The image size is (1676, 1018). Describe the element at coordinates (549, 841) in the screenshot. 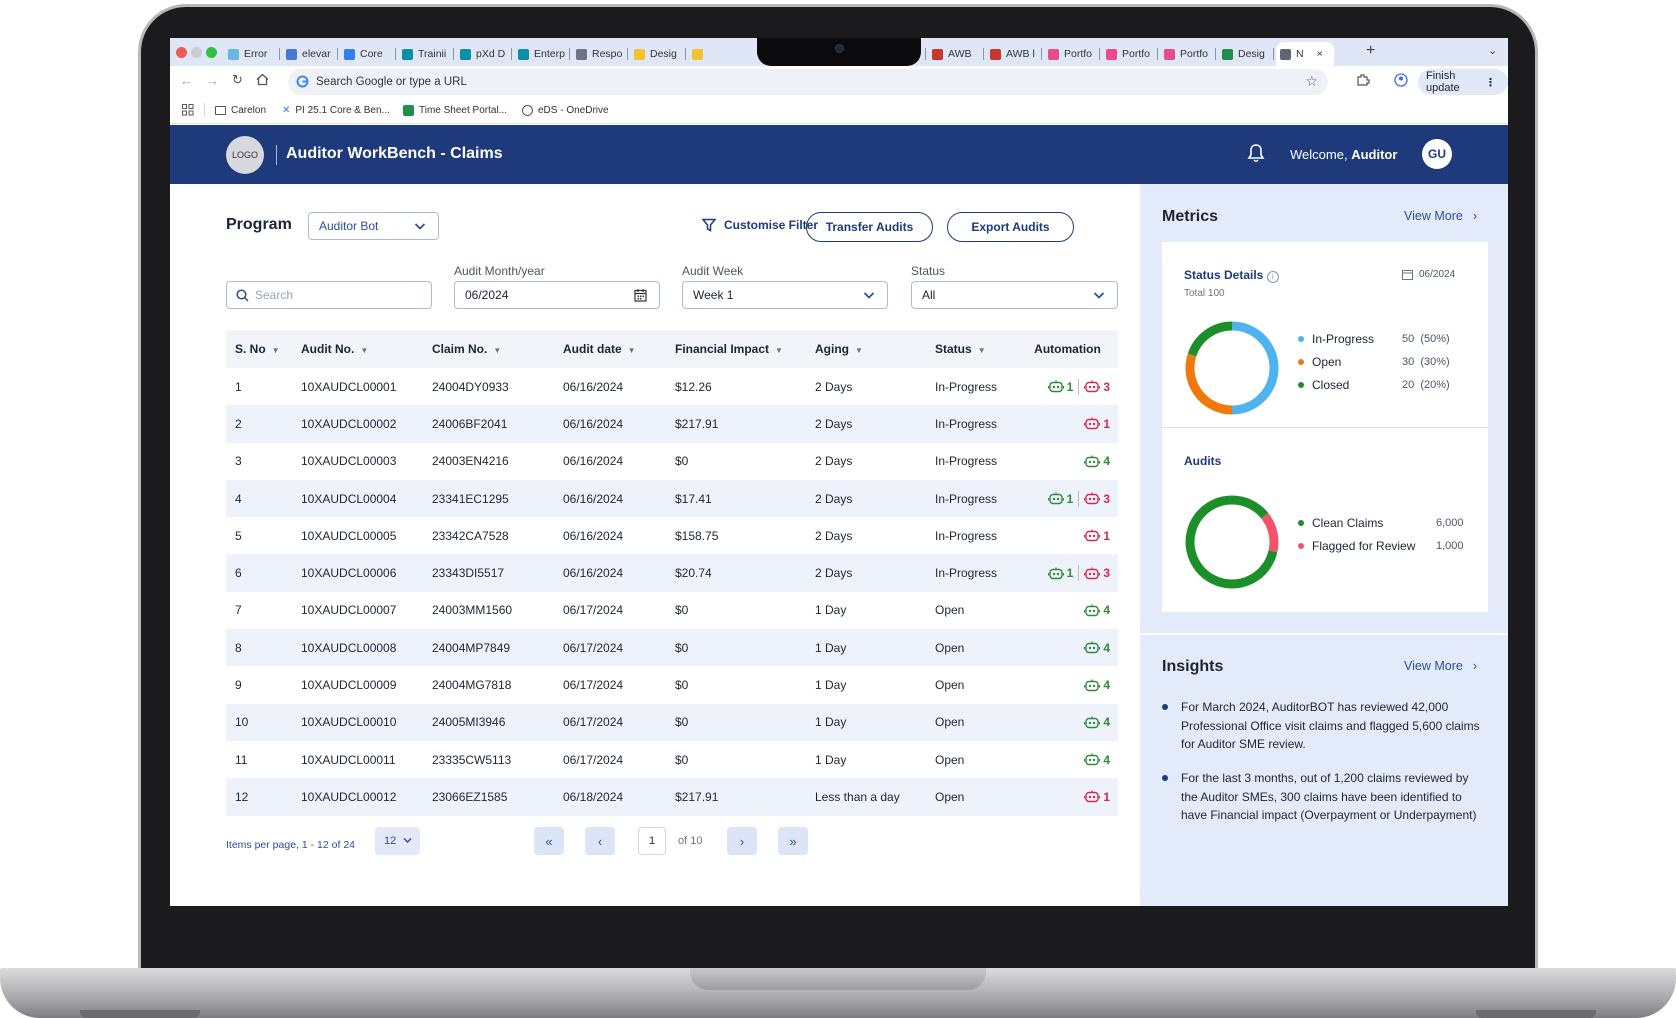

I see `first-page-button: «` at that location.